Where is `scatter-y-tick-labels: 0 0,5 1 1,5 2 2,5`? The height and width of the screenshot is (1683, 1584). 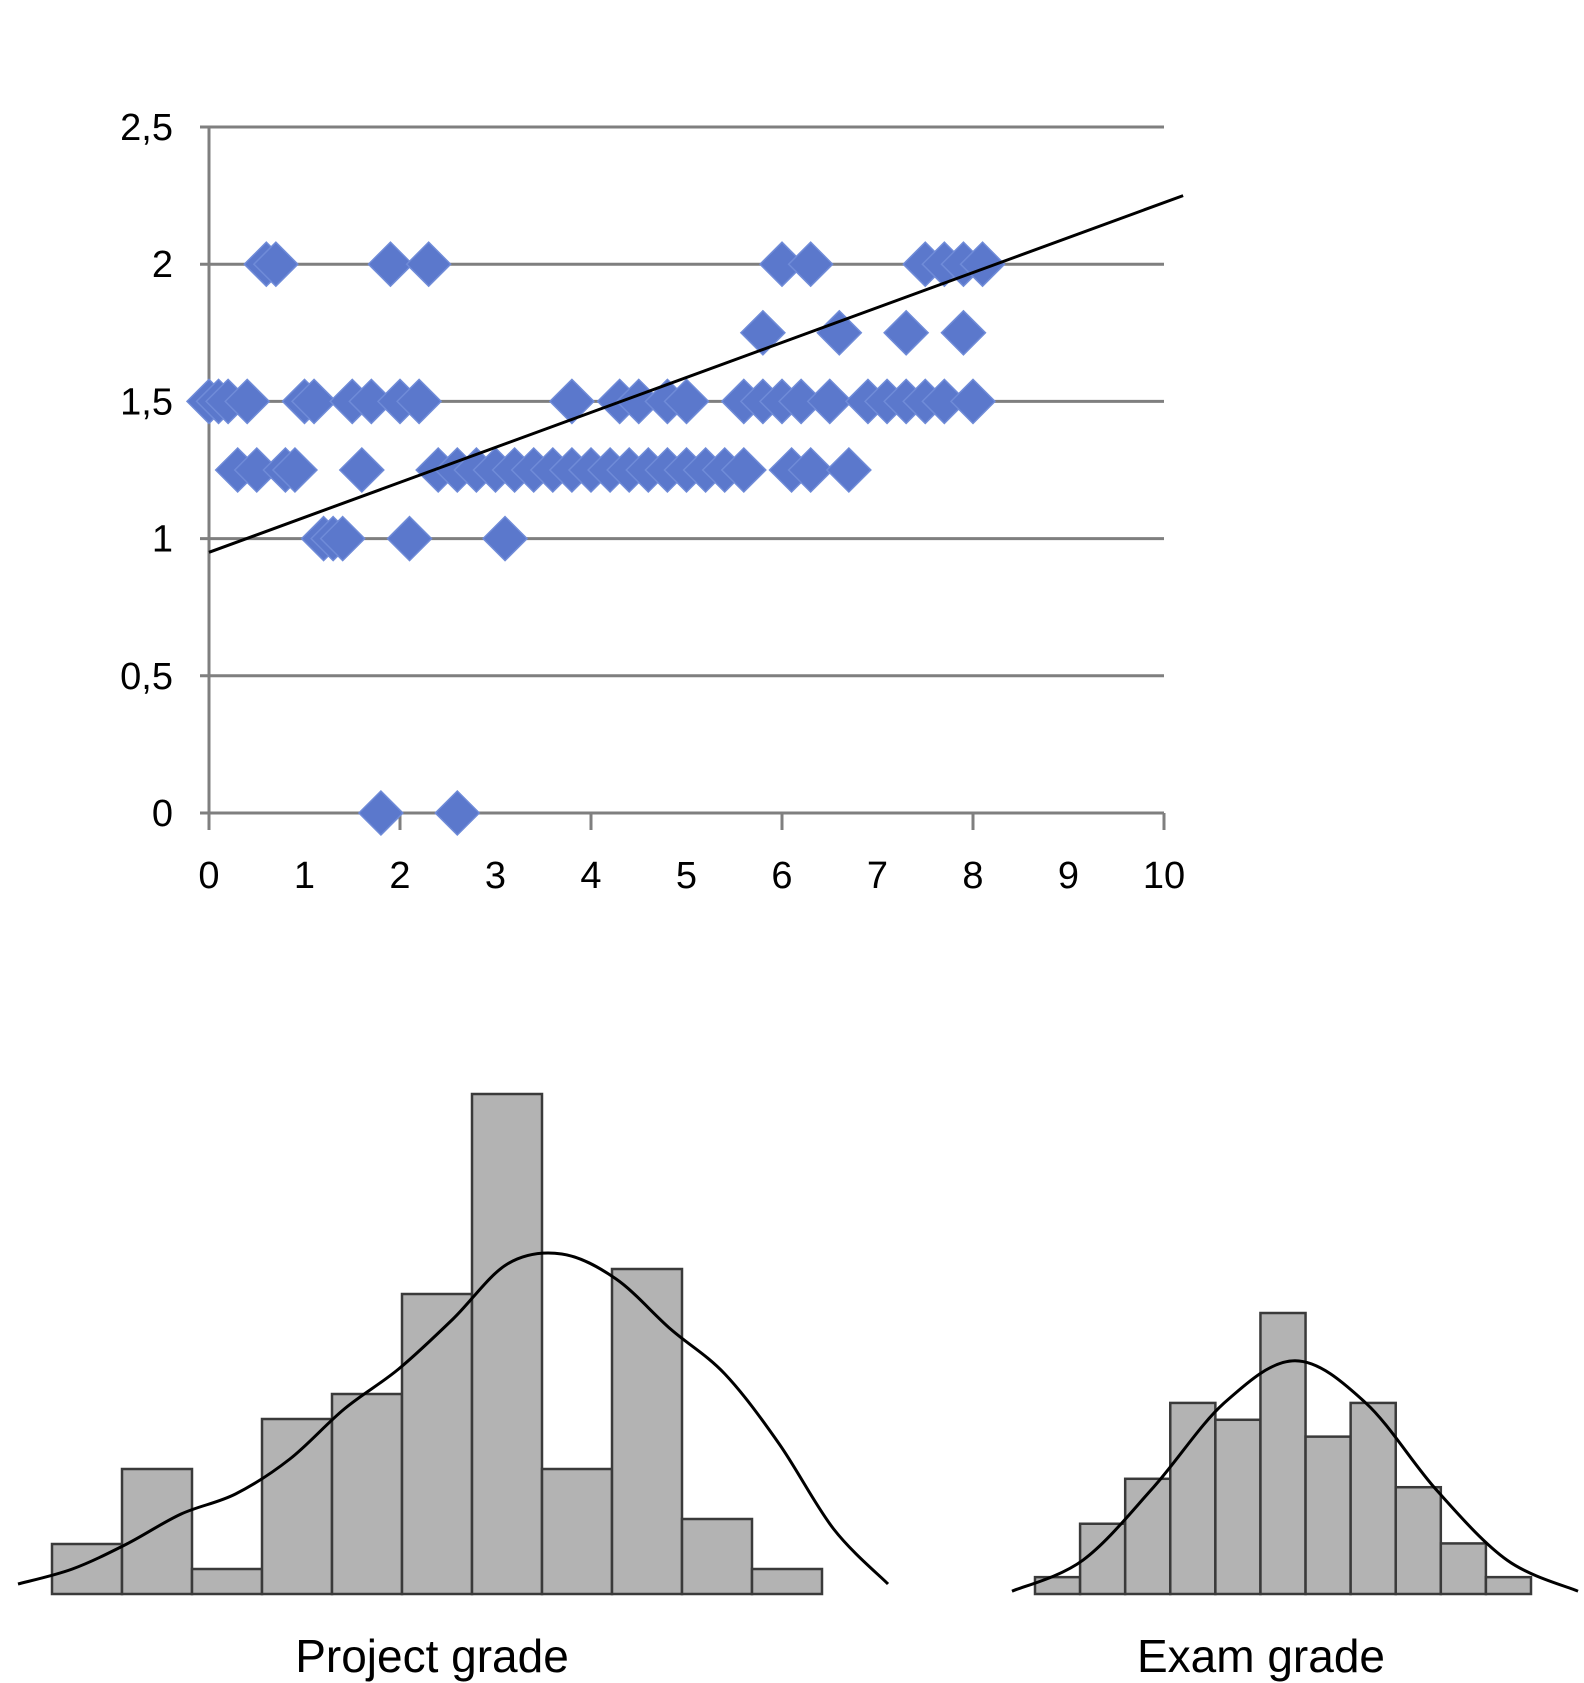 scatter-y-tick-labels: 0 0,5 1 1,5 2 2,5 is located at coordinates (146, 471).